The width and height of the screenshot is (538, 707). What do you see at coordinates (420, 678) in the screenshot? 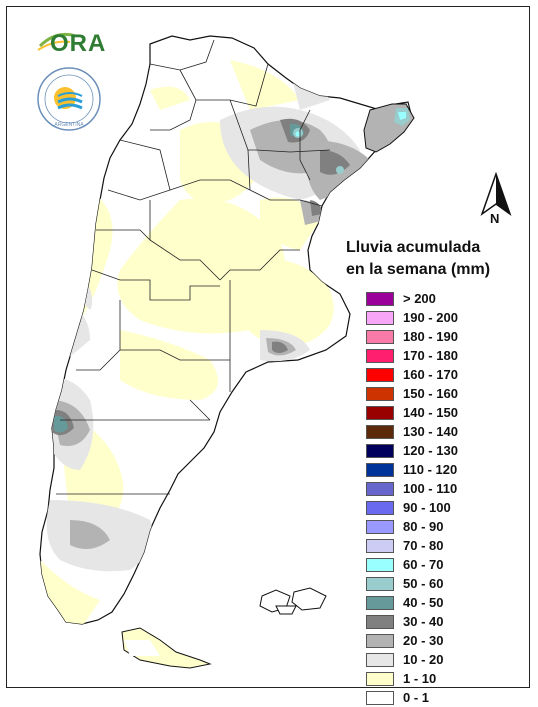
I see `legend-label: 1 - 10` at bounding box center [420, 678].